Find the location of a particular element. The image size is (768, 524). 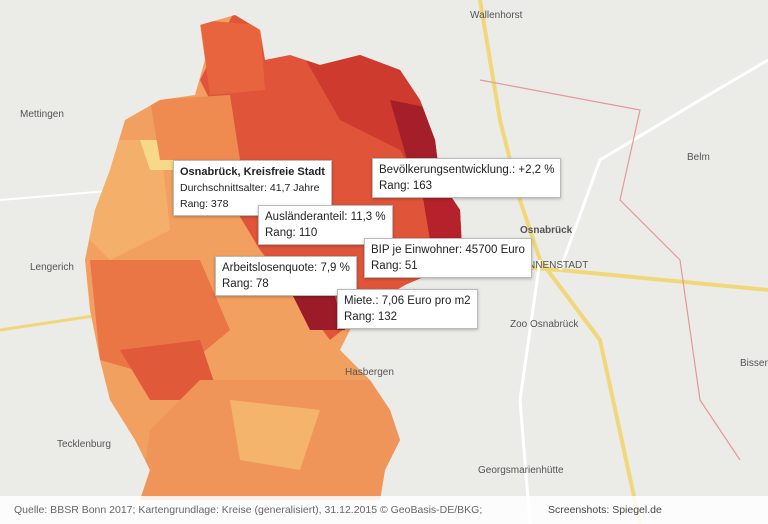

tooltip-line: Ausländeranteil: 11,3 % is located at coordinates (325, 217).